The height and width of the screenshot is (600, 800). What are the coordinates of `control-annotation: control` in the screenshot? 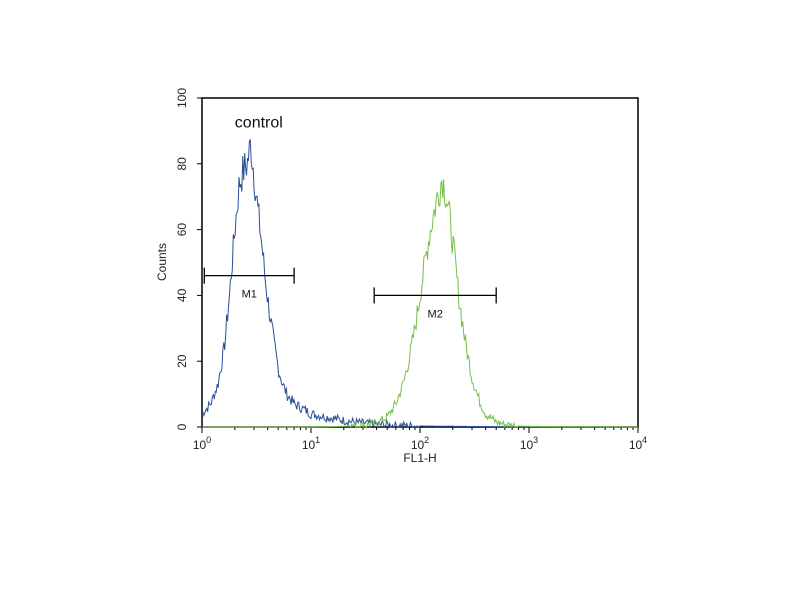 It's located at (259, 123).